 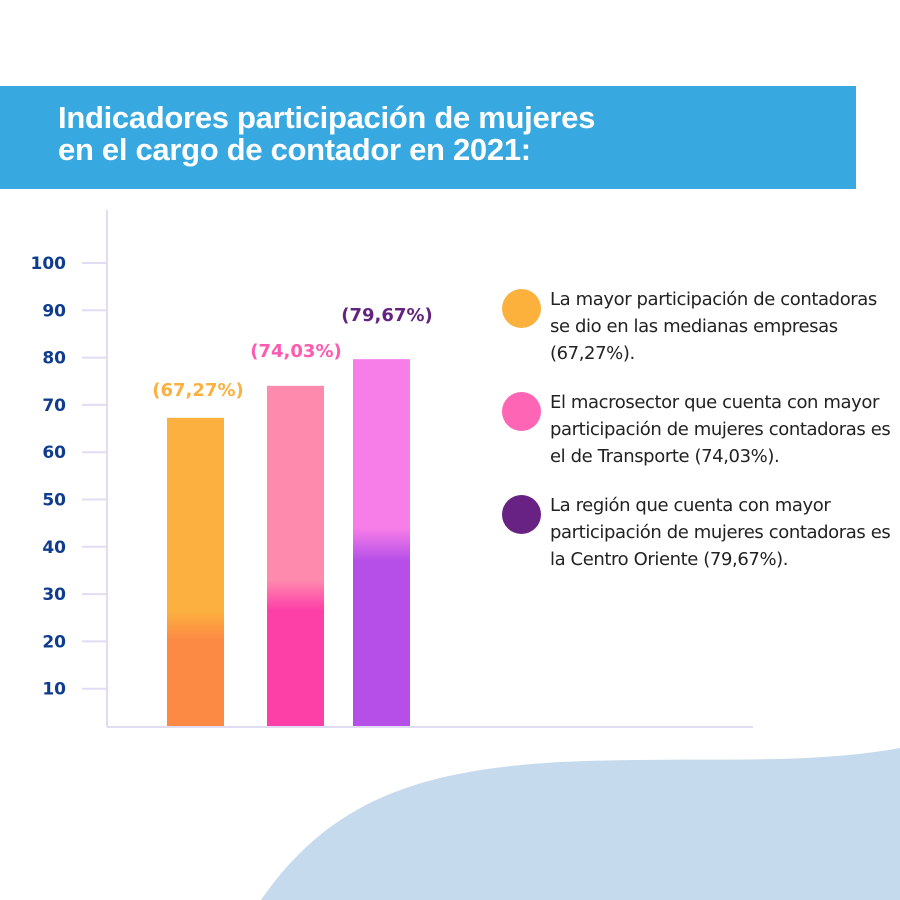 What do you see at coordinates (54, 690) in the screenshot?
I see `y-tick-label: 10` at bounding box center [54, 690].